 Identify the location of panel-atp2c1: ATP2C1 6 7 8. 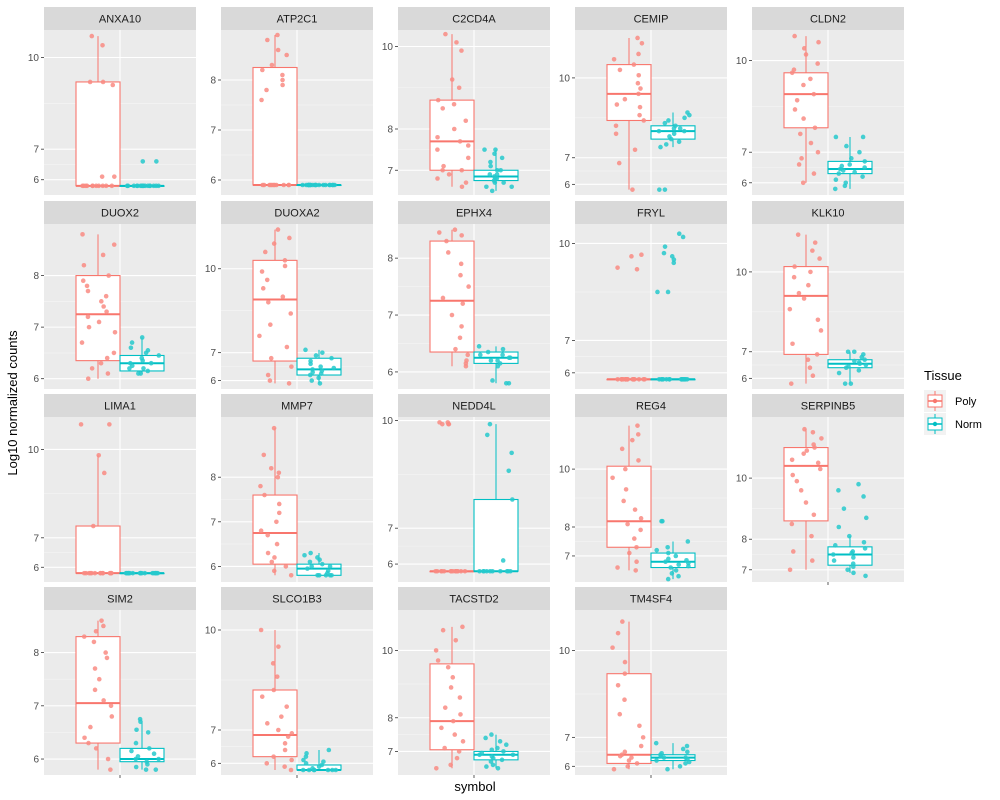
(291, 101).